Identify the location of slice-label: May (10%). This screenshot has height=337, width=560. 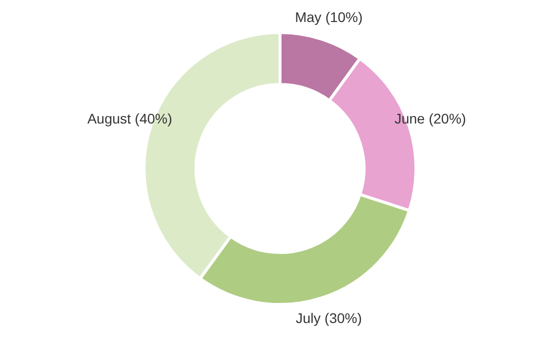
(328, 17).